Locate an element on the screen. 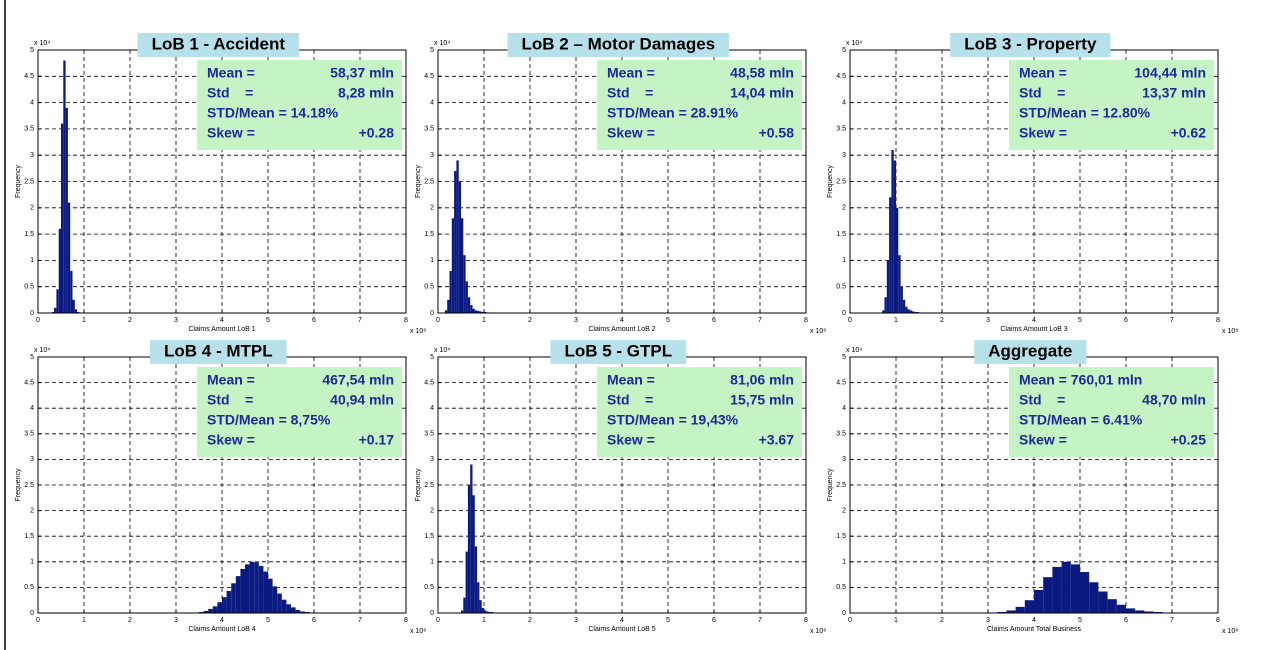  y-tick-label: 1 is located at coordinates (432, 562).